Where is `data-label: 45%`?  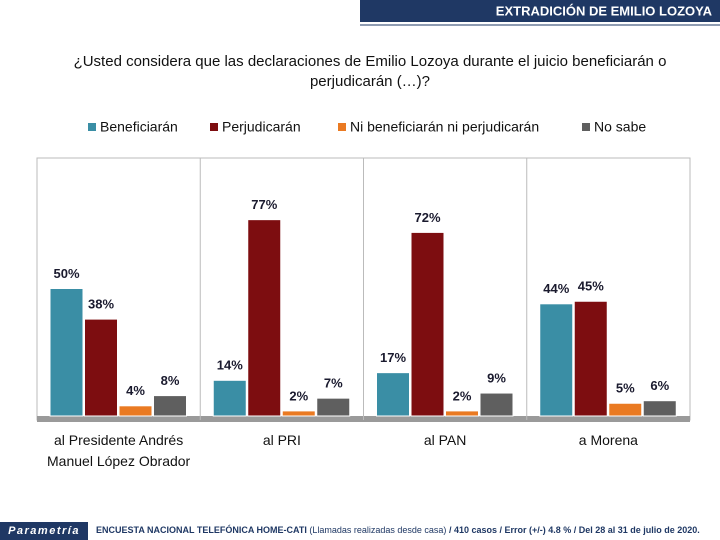 data-label: 45% is located at coordinates (591, 286).